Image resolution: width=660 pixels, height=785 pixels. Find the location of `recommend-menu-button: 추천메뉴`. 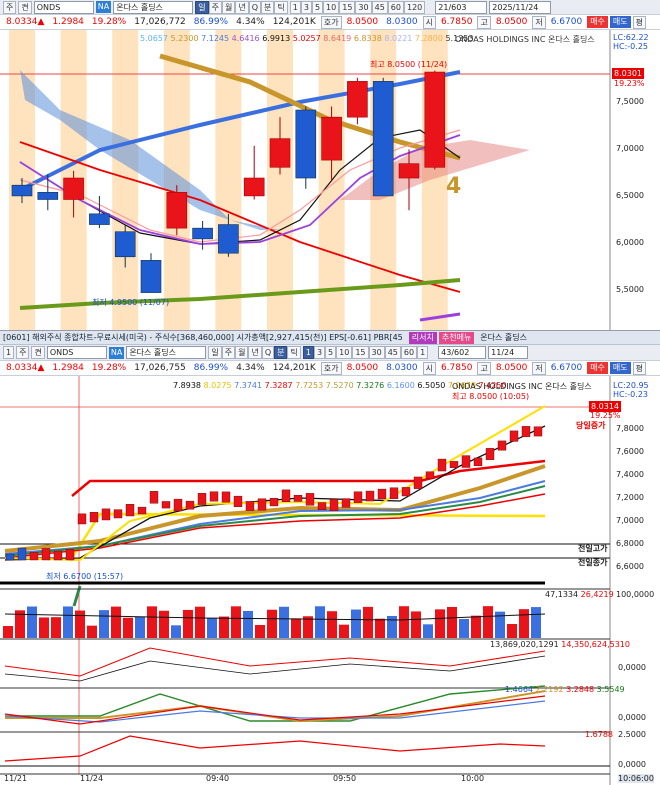

recommend-menu-button: 추천메뉴 is located at coordinates (456, 337).